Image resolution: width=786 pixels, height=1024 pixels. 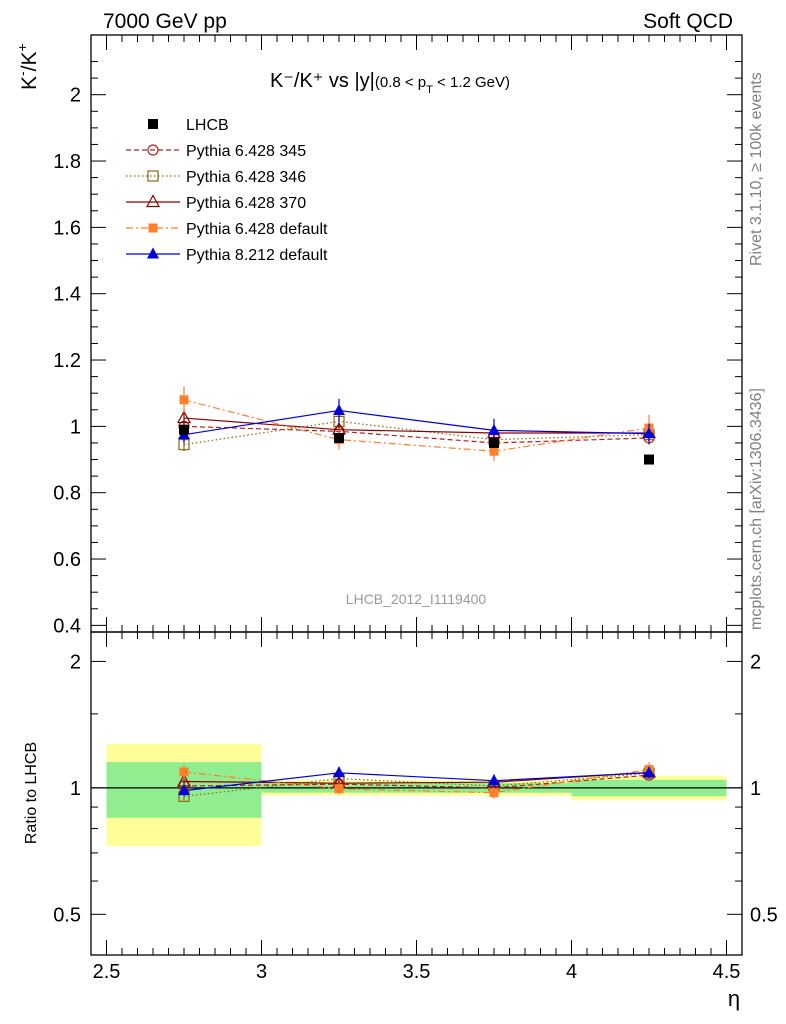 What do you see at coordinates (67, 915) in the screenshot?
I see `ratio-tick-label: 0.5` at bounding box center [67, 915].